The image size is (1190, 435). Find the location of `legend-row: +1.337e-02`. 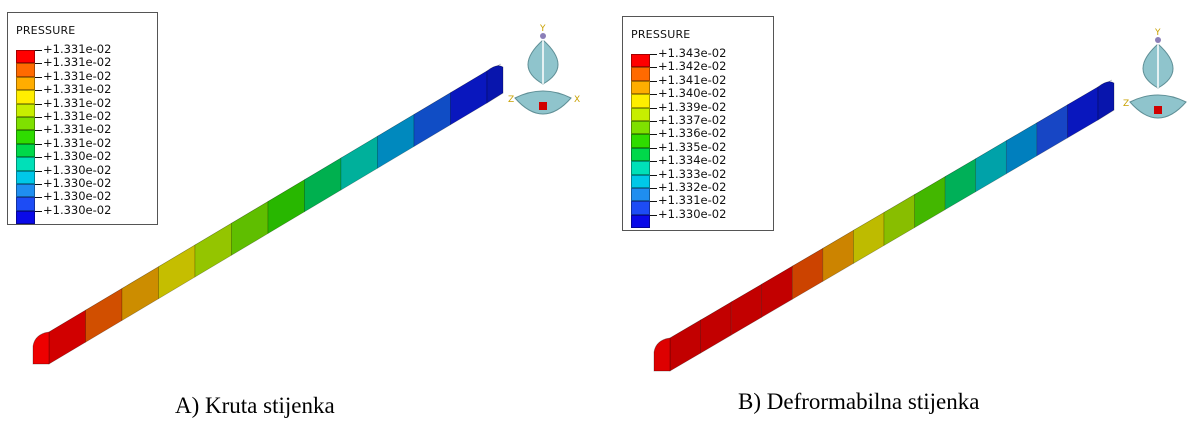

legend-row: +1.337e-02 is located at coordinates (698, 124).